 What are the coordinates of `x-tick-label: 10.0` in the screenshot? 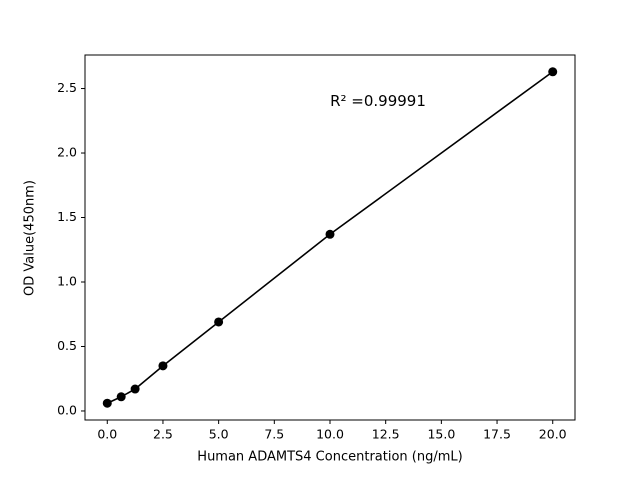 It's located at (330, 434).